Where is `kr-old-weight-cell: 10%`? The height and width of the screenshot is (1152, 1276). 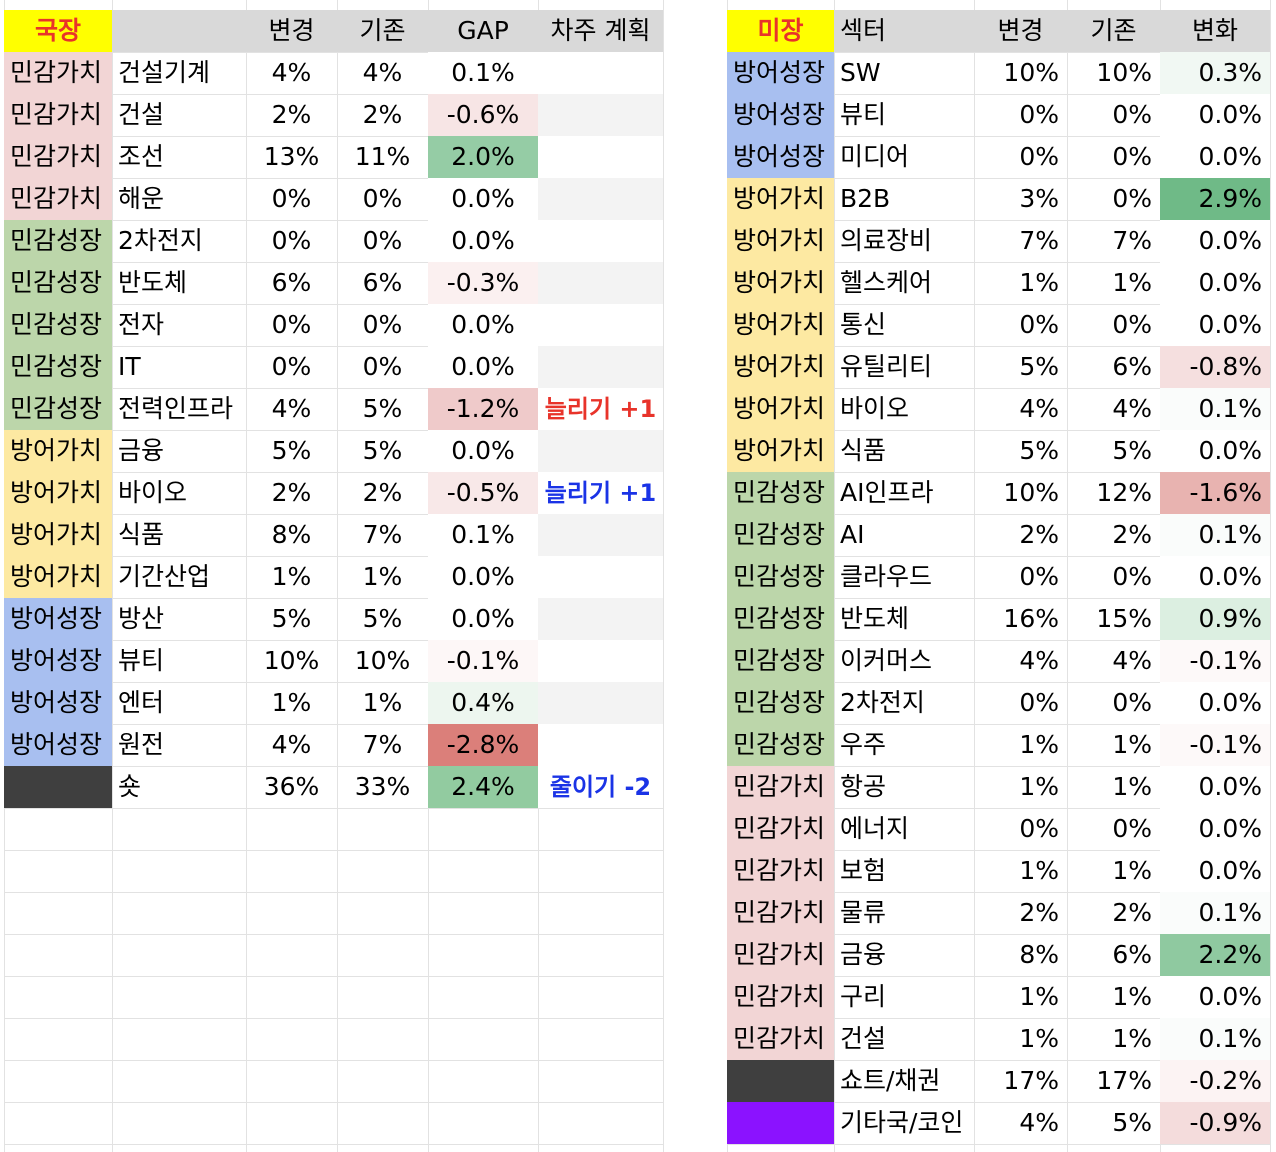
kr-old-weight-cell: 10% is located at coordinates (382, 660).